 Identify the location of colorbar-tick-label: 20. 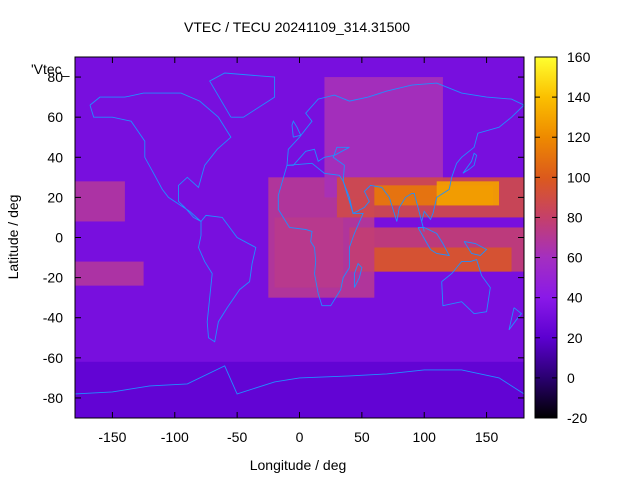
(575, 338).